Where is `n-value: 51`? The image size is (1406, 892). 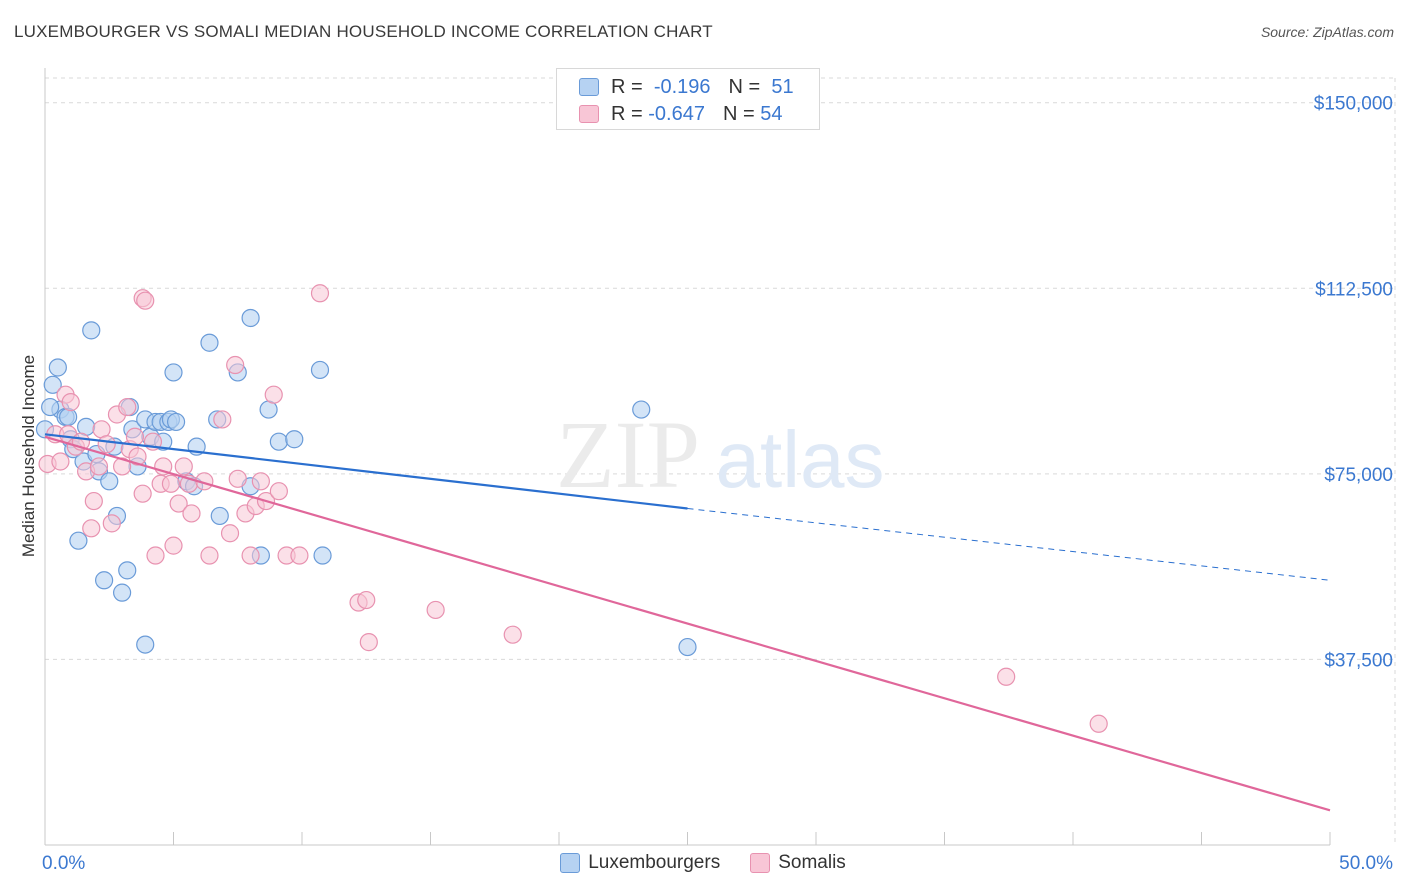
n-value: 51 is located at coordinates (782, 86).